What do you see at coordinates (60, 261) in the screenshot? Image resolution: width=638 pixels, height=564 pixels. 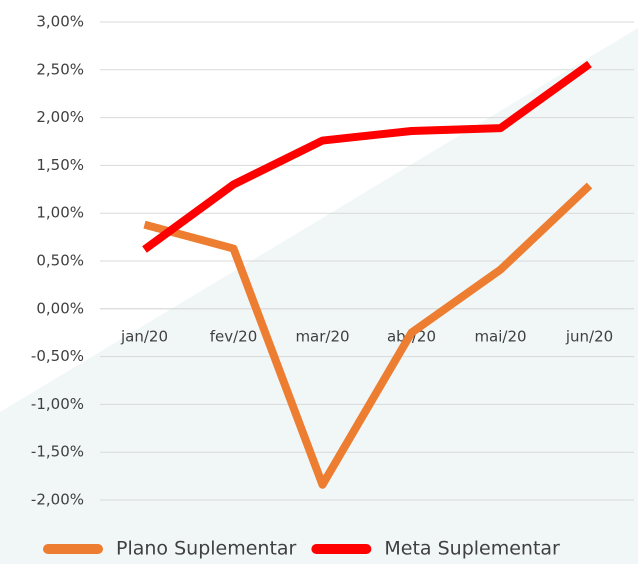 I see `y-tick-label: 0,50%` at bounding box center [60, 261].